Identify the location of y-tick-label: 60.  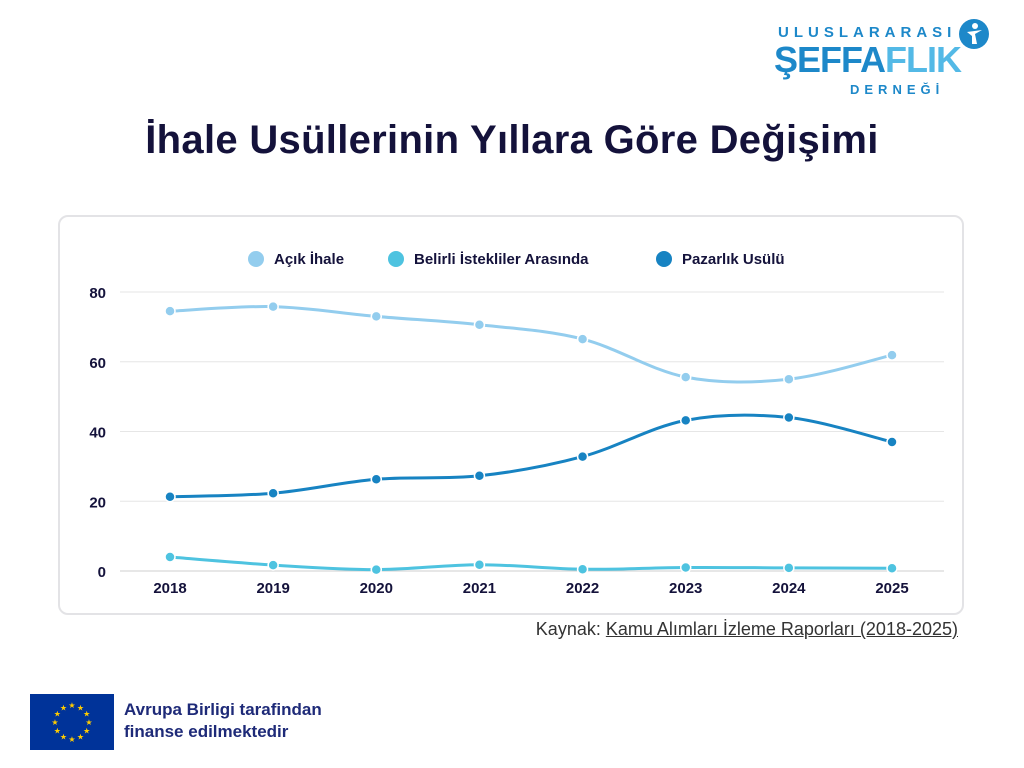
(97, 363).